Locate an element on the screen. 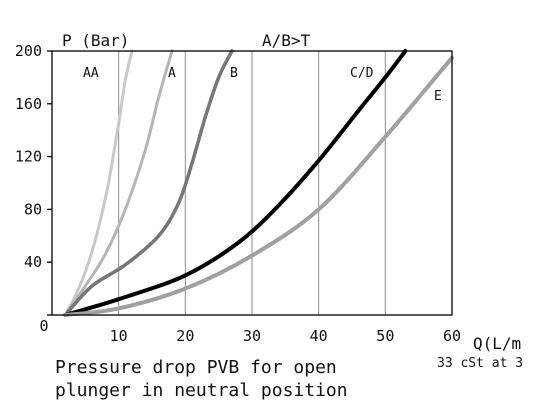 This screenshot has height=405, width=547. y-tick-labels: 40 80 120 160 200 is located at coordinates (28, 156).